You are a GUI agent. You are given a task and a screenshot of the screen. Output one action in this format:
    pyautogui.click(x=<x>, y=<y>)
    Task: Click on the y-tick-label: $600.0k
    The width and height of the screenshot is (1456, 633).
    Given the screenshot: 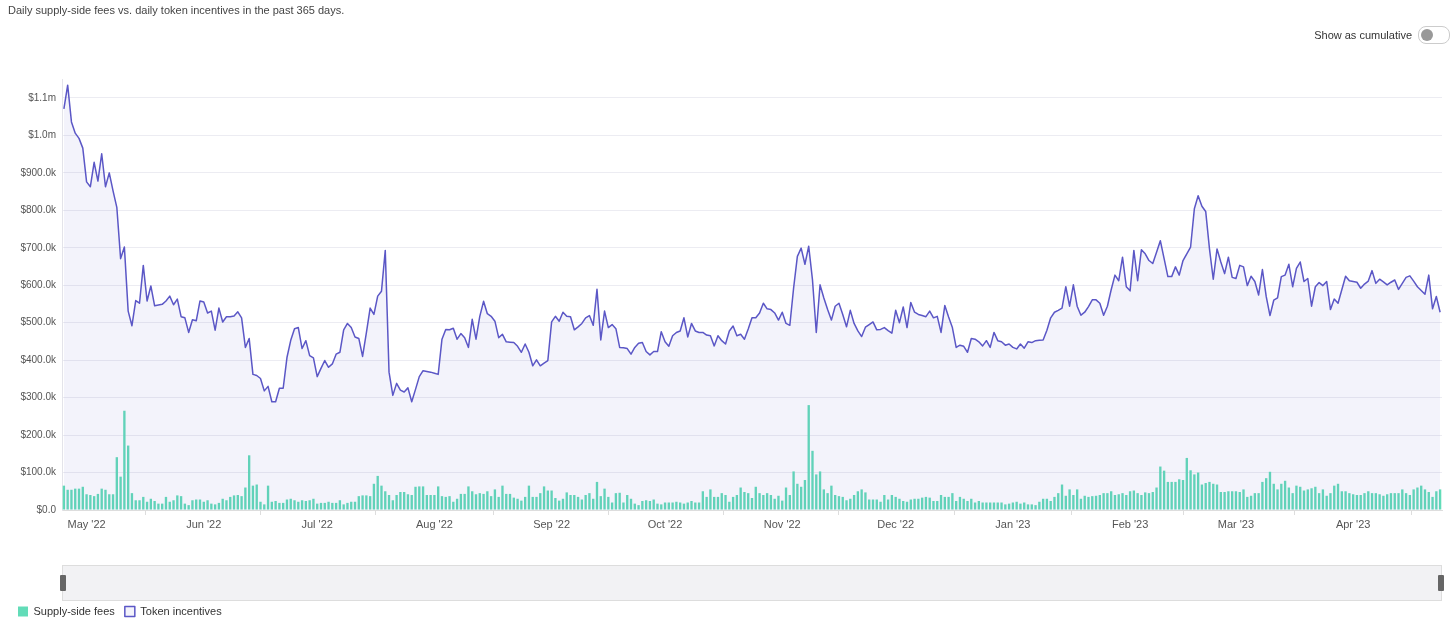 What is the action you would take?
    pyautogui.click(x=38, y=284)
    